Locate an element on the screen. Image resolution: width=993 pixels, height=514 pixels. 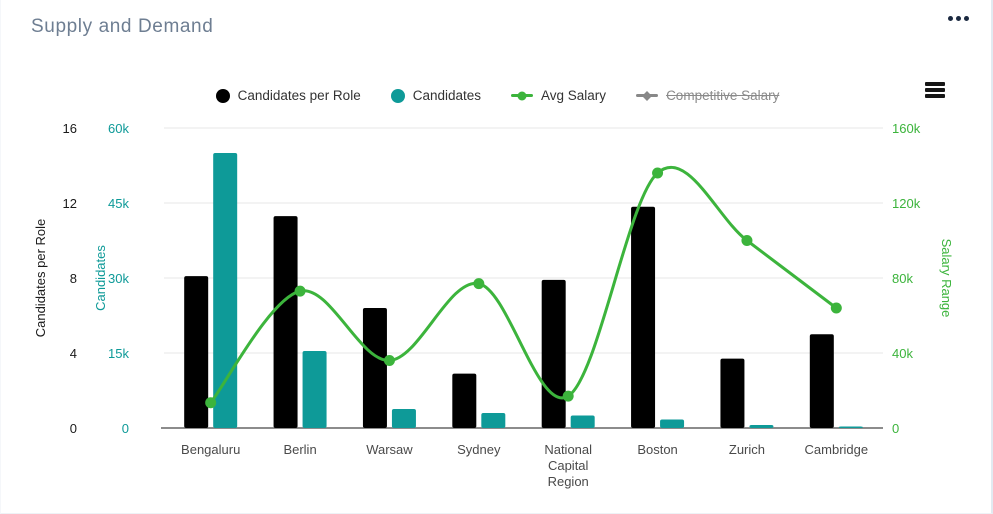
candidates-per-role-circle-icon is located at coordinates (222, 95).